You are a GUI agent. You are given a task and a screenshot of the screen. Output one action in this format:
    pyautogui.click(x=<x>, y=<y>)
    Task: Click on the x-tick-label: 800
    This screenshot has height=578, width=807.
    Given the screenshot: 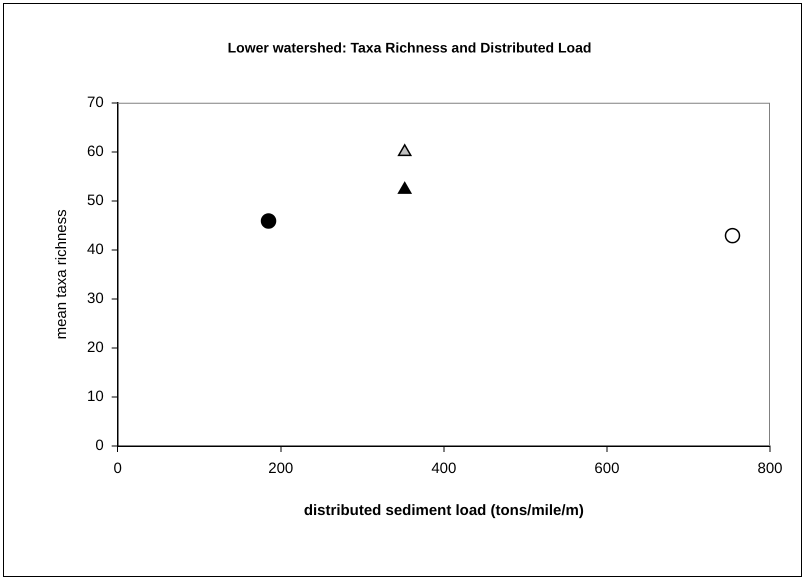 What is the action you would take?
    pyautogui.click(x=770, y=469)
    